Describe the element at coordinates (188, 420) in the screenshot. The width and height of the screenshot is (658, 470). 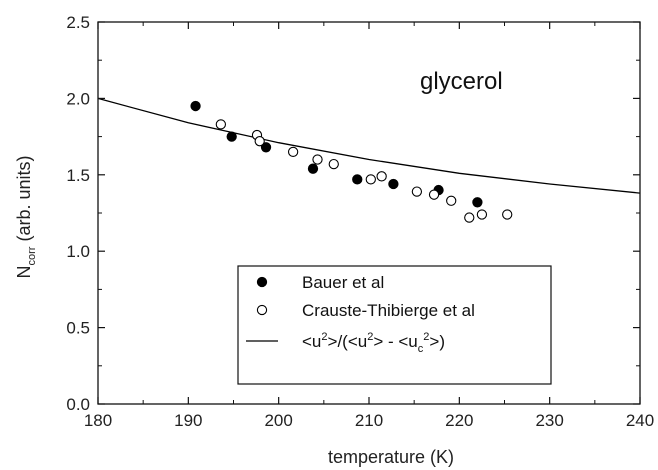
I see `x-tick-label: 190` at that location.